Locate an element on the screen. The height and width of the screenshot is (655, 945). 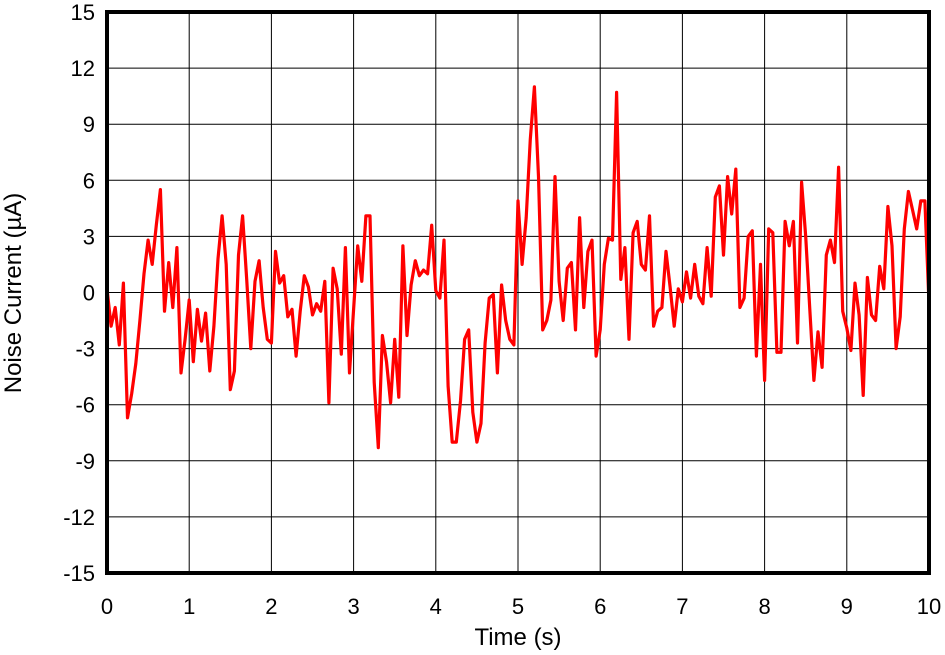
x-tick-labels: 0 1 2 3 4 5 6 7 8 9 10 is located at coordinates (521, 606).